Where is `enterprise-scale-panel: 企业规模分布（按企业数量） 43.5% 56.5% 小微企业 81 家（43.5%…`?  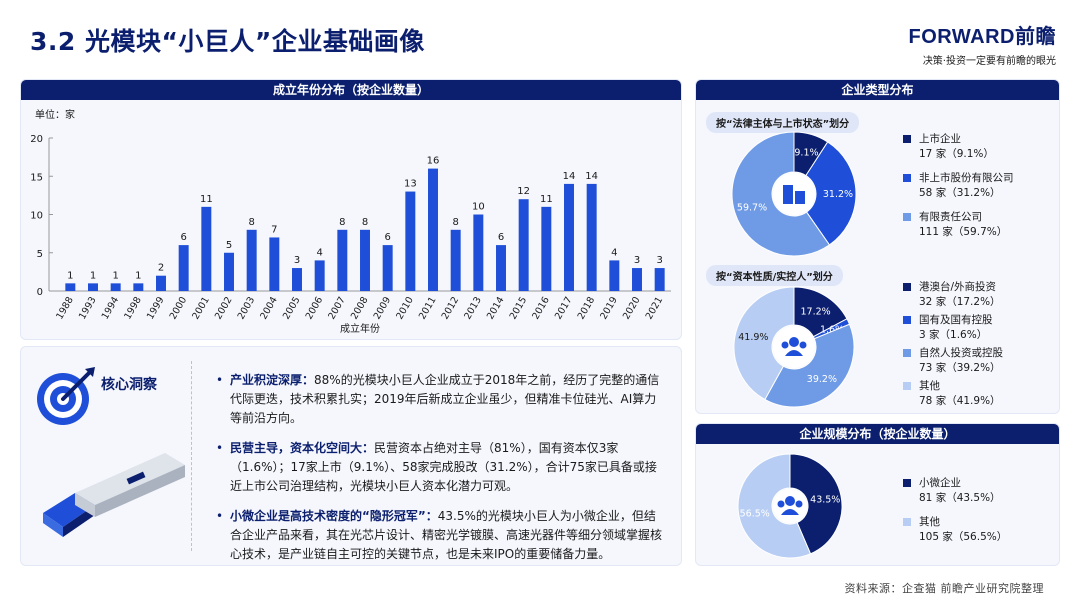
enterprise-scale-panel: 企业规模分布（按企业数量） 43.5% 56.5% 小微企业 81 家（43.5%… is located at coordinates (877, 494).